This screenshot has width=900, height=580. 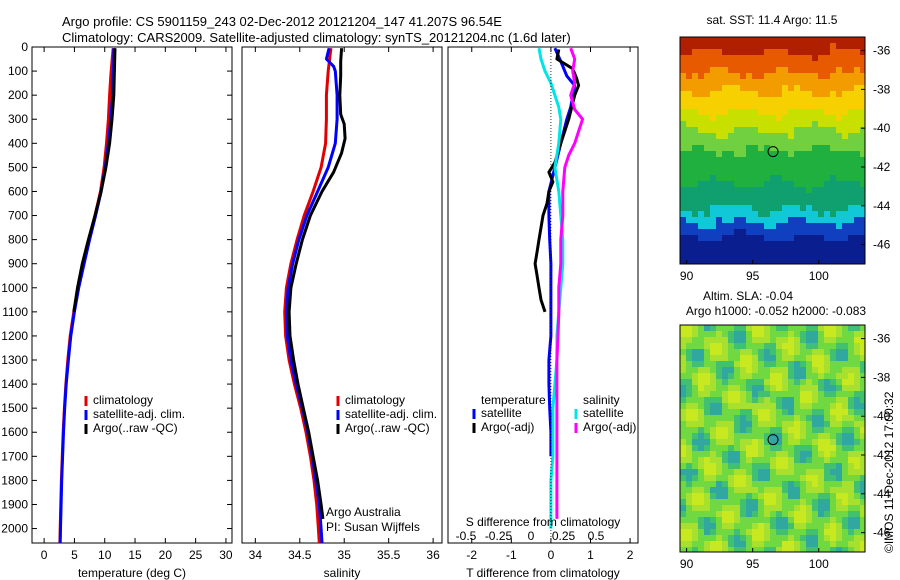 What do you see at coordinates (18, 119) in the screenshot?
I see `depth-tick-label: 300` at bounding box center [18, 119].